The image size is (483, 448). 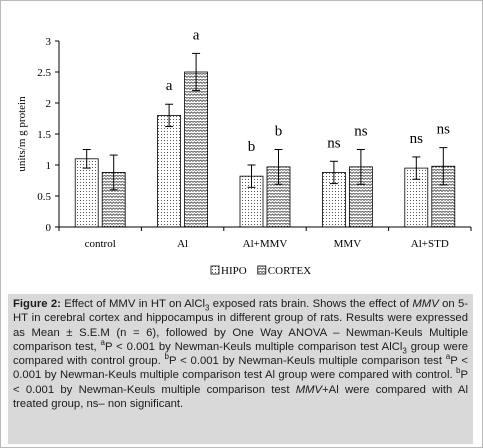 What do you see at coordinates (430, 244) in the screenshot?
I see `x-tick-label: Al+STD` at bounding box center [430, 244].